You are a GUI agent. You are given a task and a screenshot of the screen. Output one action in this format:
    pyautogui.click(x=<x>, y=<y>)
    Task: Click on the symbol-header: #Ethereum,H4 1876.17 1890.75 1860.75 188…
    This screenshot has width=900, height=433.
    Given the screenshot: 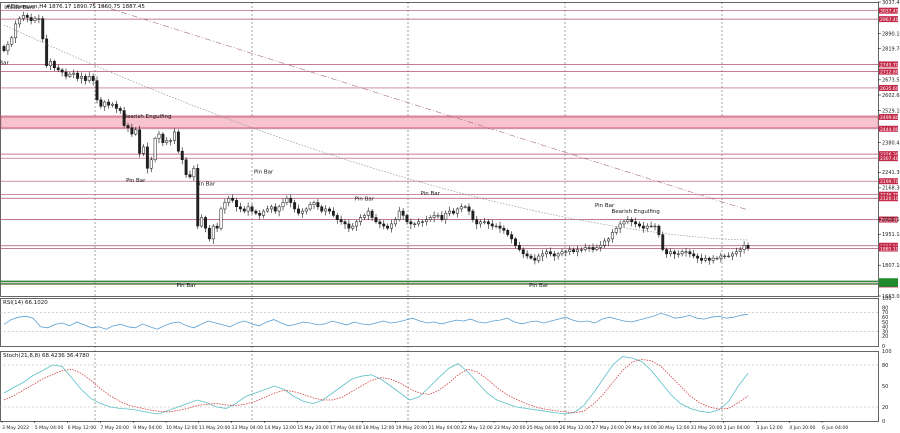 What is the action you would take?
    pyautogui.click(x=75, y=7)
    